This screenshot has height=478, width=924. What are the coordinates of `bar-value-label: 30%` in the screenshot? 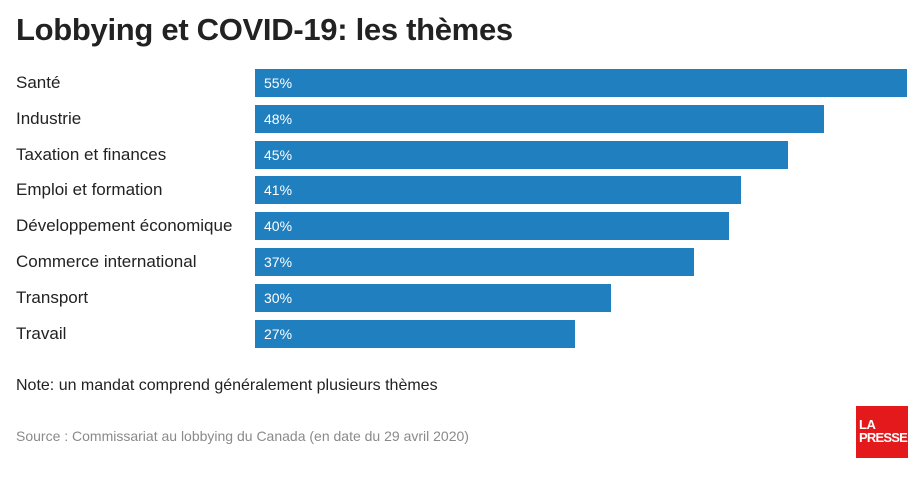 It's located at (278, 298).